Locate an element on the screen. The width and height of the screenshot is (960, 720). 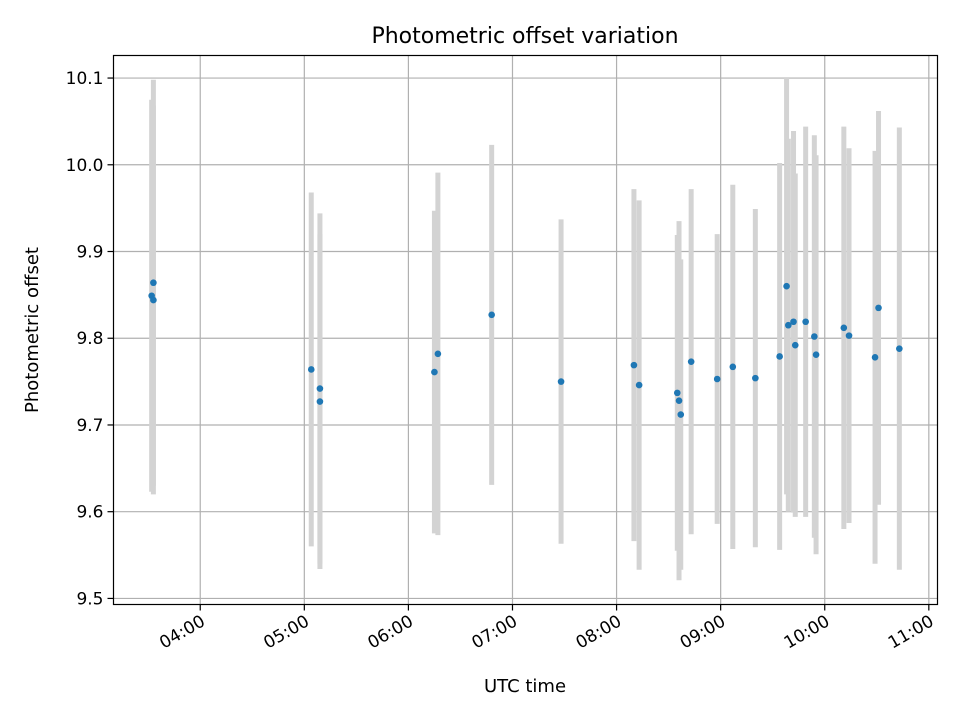
x-axis-ticks: 04:00 05:00 06:00 07:00 08:00 09:00 10:00 11:00 is located at coordinates (546, 629).